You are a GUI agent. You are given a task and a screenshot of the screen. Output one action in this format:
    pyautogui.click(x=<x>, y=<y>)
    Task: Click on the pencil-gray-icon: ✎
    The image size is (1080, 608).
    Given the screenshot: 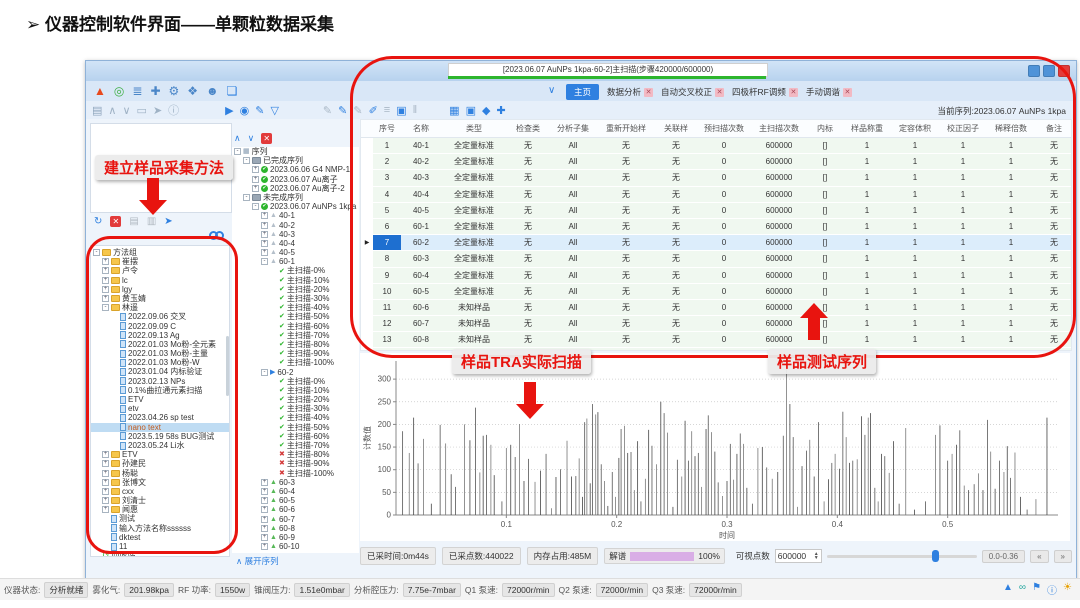 What is the action you would take?
    pyautogui.click(x=358, y=110)
    